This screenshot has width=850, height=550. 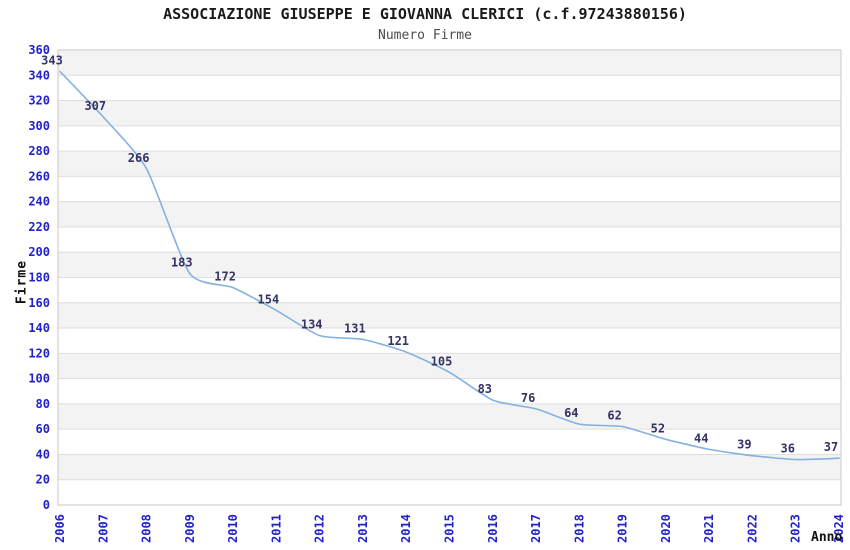 What do you see at coordinates (39, 353) in the screenshot?
I see `y-tick-label: 120` at bounding box center [39, 353].